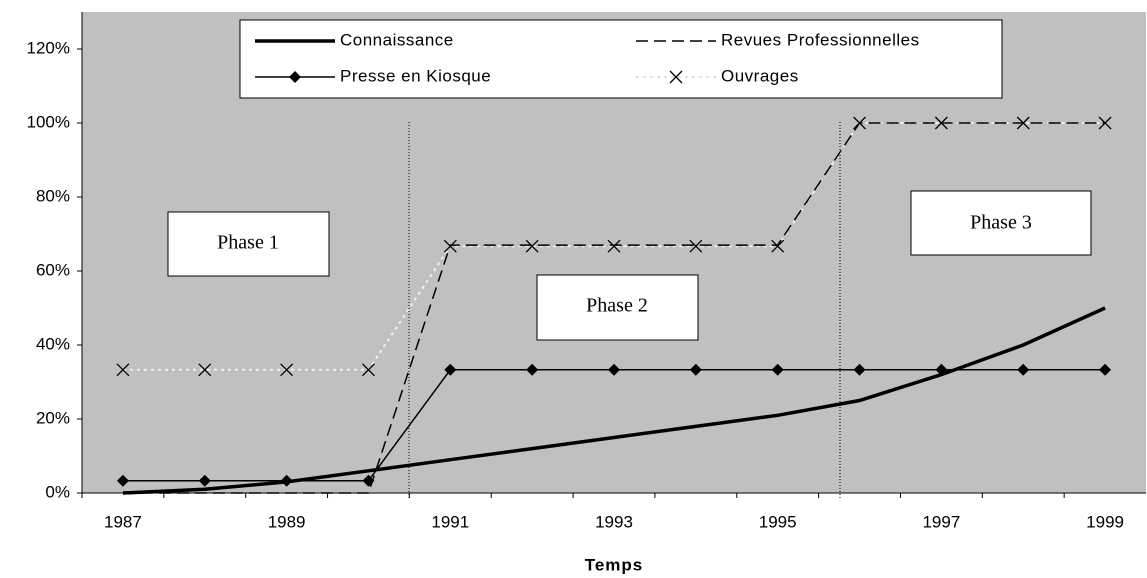  What do you see at coordinates (57, 491) in the screenshot?
I see `y-tick-label: 0%` at bounding box center [57, 491].